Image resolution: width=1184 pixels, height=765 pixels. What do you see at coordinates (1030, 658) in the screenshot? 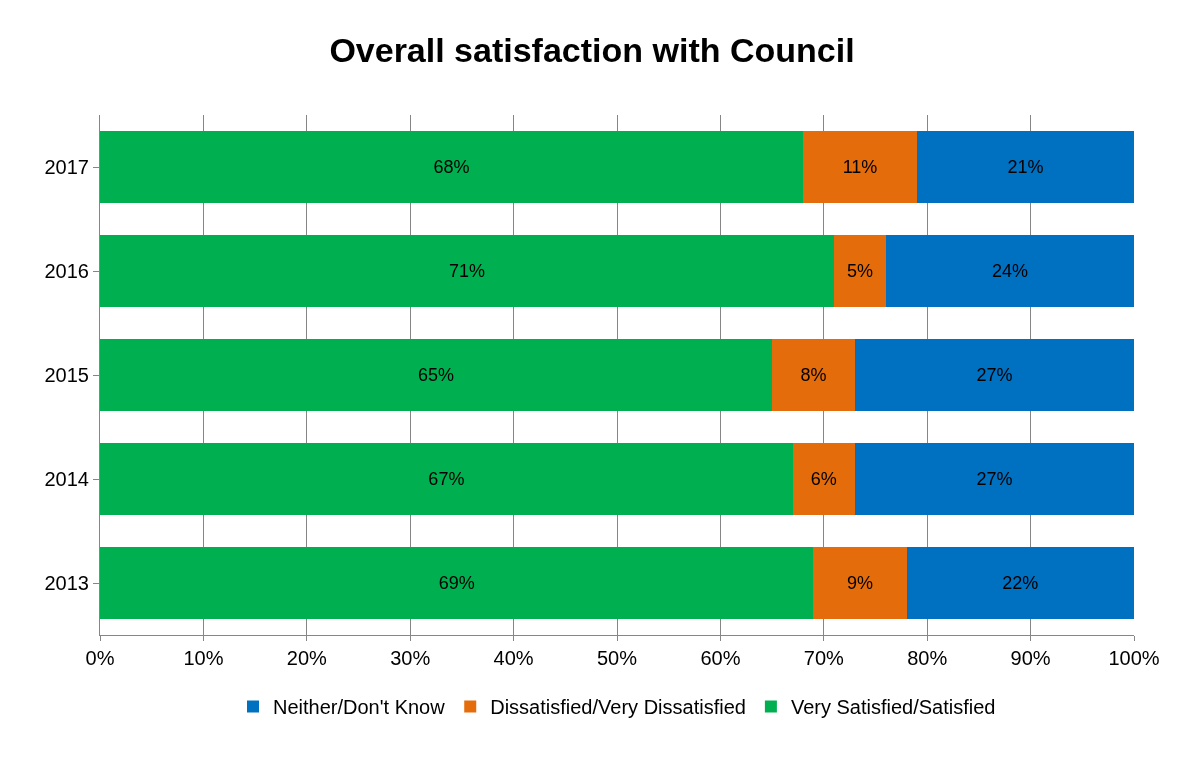
I see `x-tick-label: 90%` at bounding box center [1030, 658].